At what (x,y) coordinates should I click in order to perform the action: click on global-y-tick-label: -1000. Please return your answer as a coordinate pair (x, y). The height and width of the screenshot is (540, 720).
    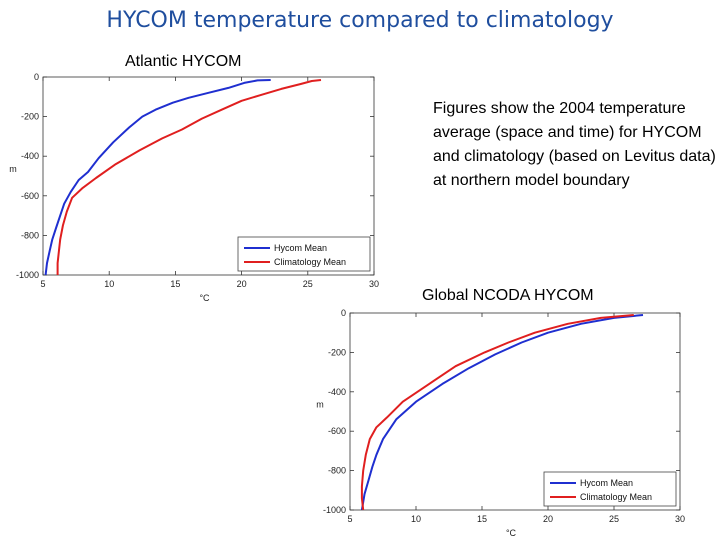
    Looking at the image, I should click on (334, 510).